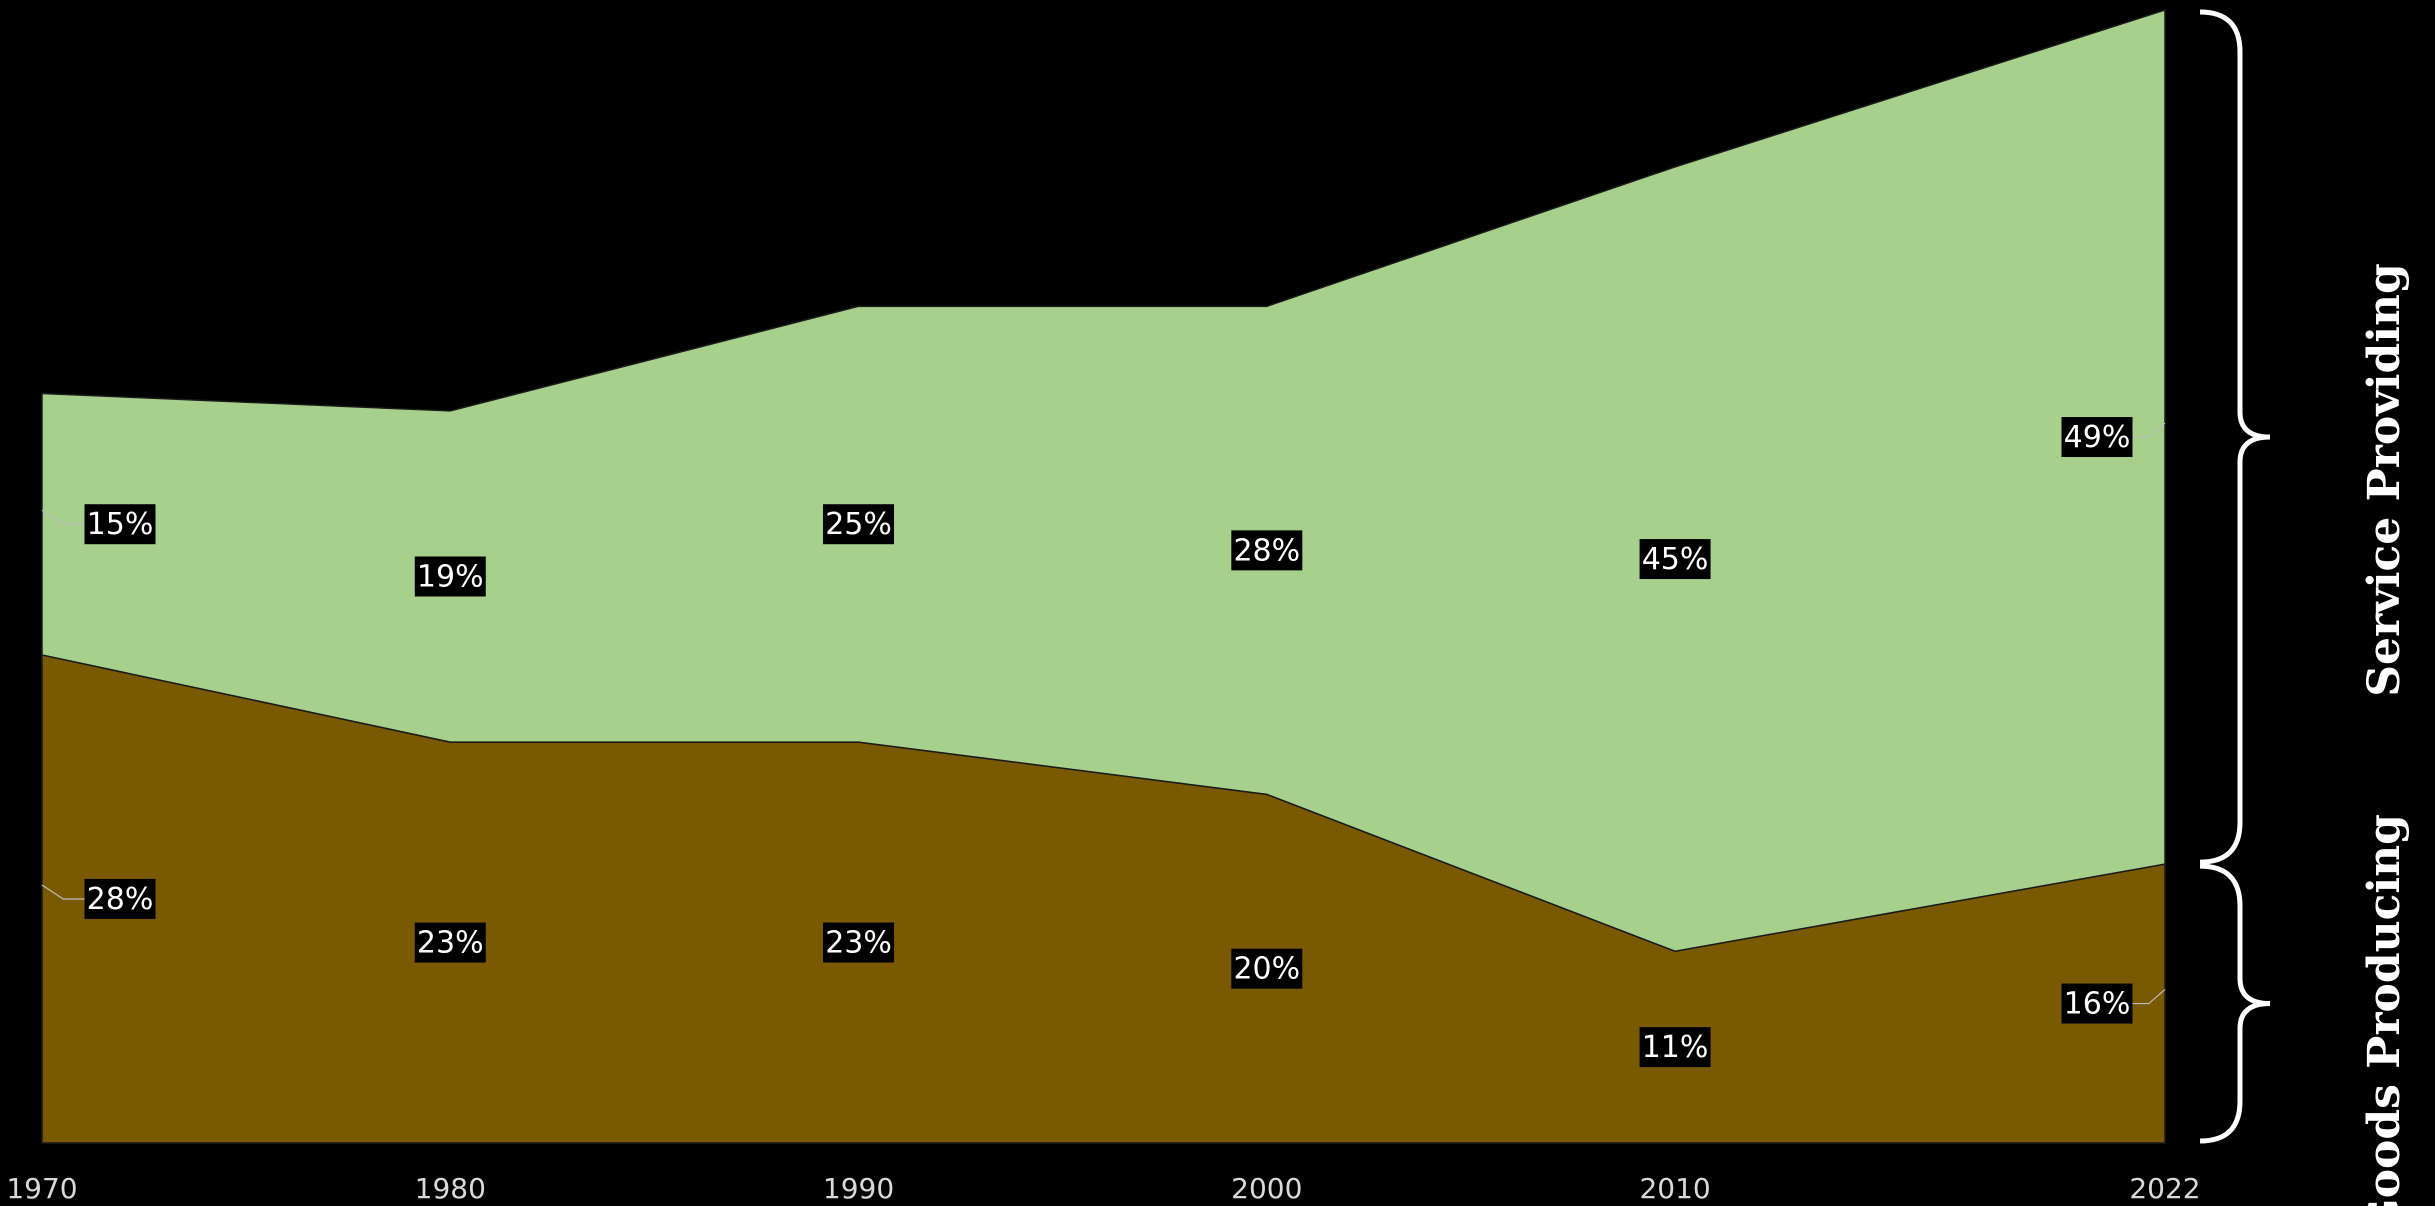  I want to click on data-label-box-s0-1970, so click(120, 898).